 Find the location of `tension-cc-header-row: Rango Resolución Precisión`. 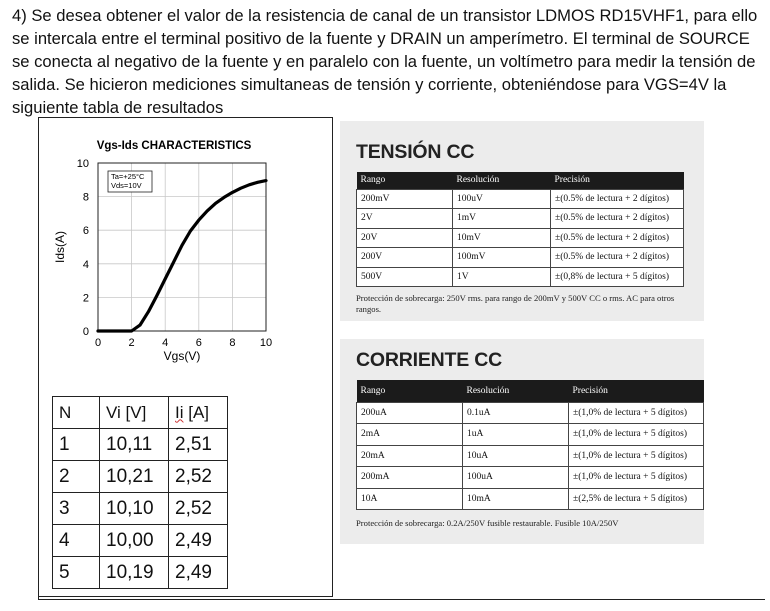

tension-cc-header-row: Rango Resolución Precisión is located at coordinates (520, 180).